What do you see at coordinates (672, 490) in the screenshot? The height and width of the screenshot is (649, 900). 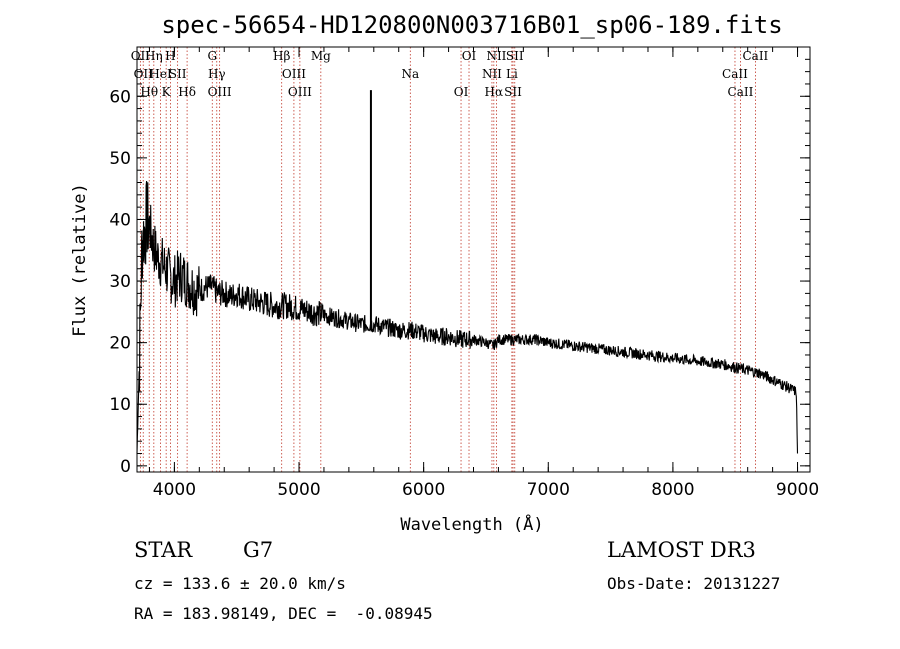 I see `x-tick-label: 8000` at bounding box center [672, 490].